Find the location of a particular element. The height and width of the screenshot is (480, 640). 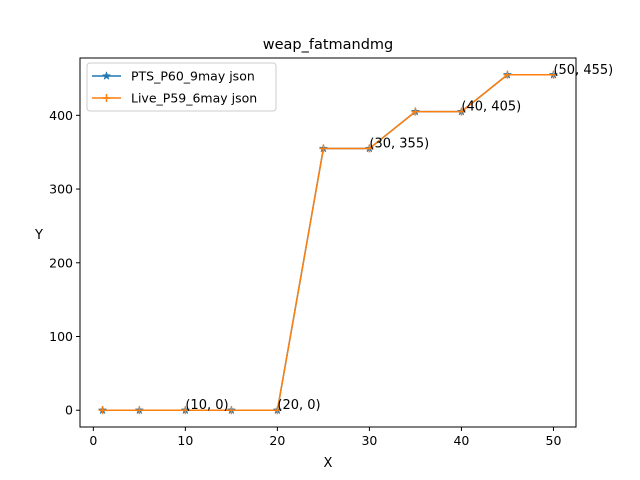

y-tick-label: 0 is located at coordinates (69, 410).